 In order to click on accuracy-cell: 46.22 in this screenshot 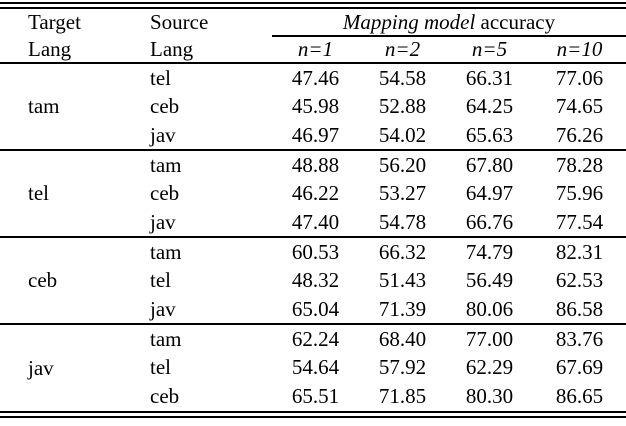, I will do `click(315, 193)`.